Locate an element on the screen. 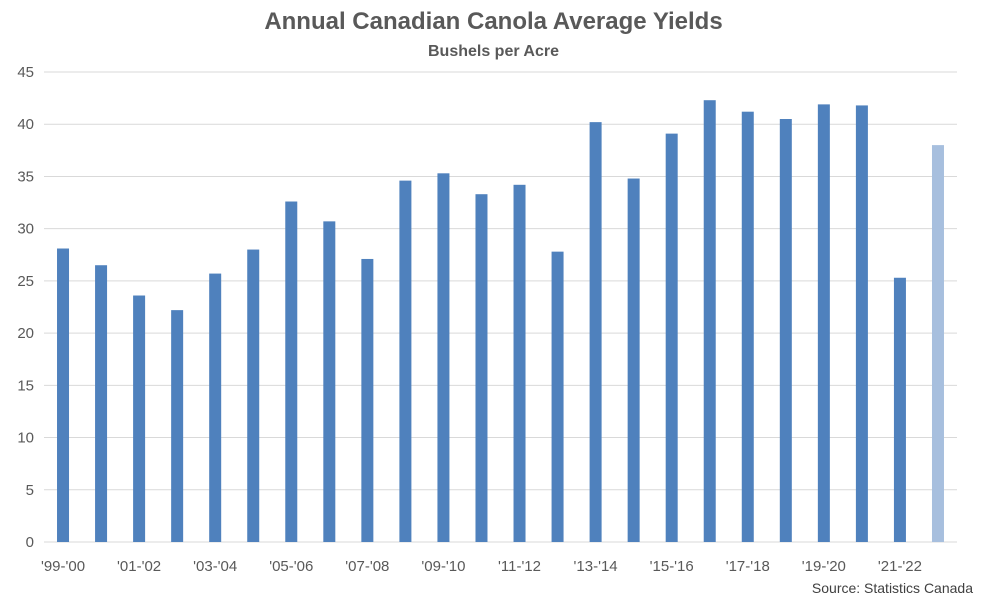  y-tick-label: 5 is located at coordinates (30, 490).